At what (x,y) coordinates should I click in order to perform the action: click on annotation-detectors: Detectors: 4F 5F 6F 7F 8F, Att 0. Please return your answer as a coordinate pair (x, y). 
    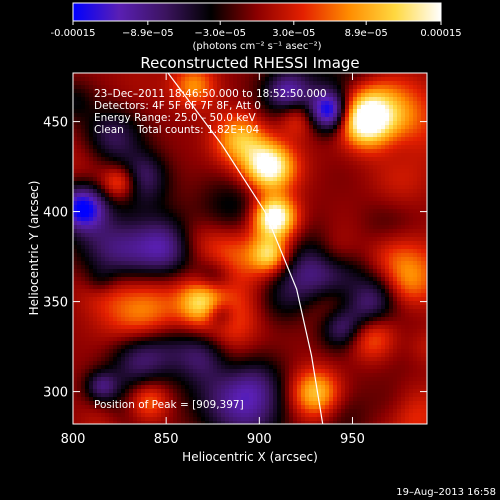
    Looking at the image, I should click on (177, 106).